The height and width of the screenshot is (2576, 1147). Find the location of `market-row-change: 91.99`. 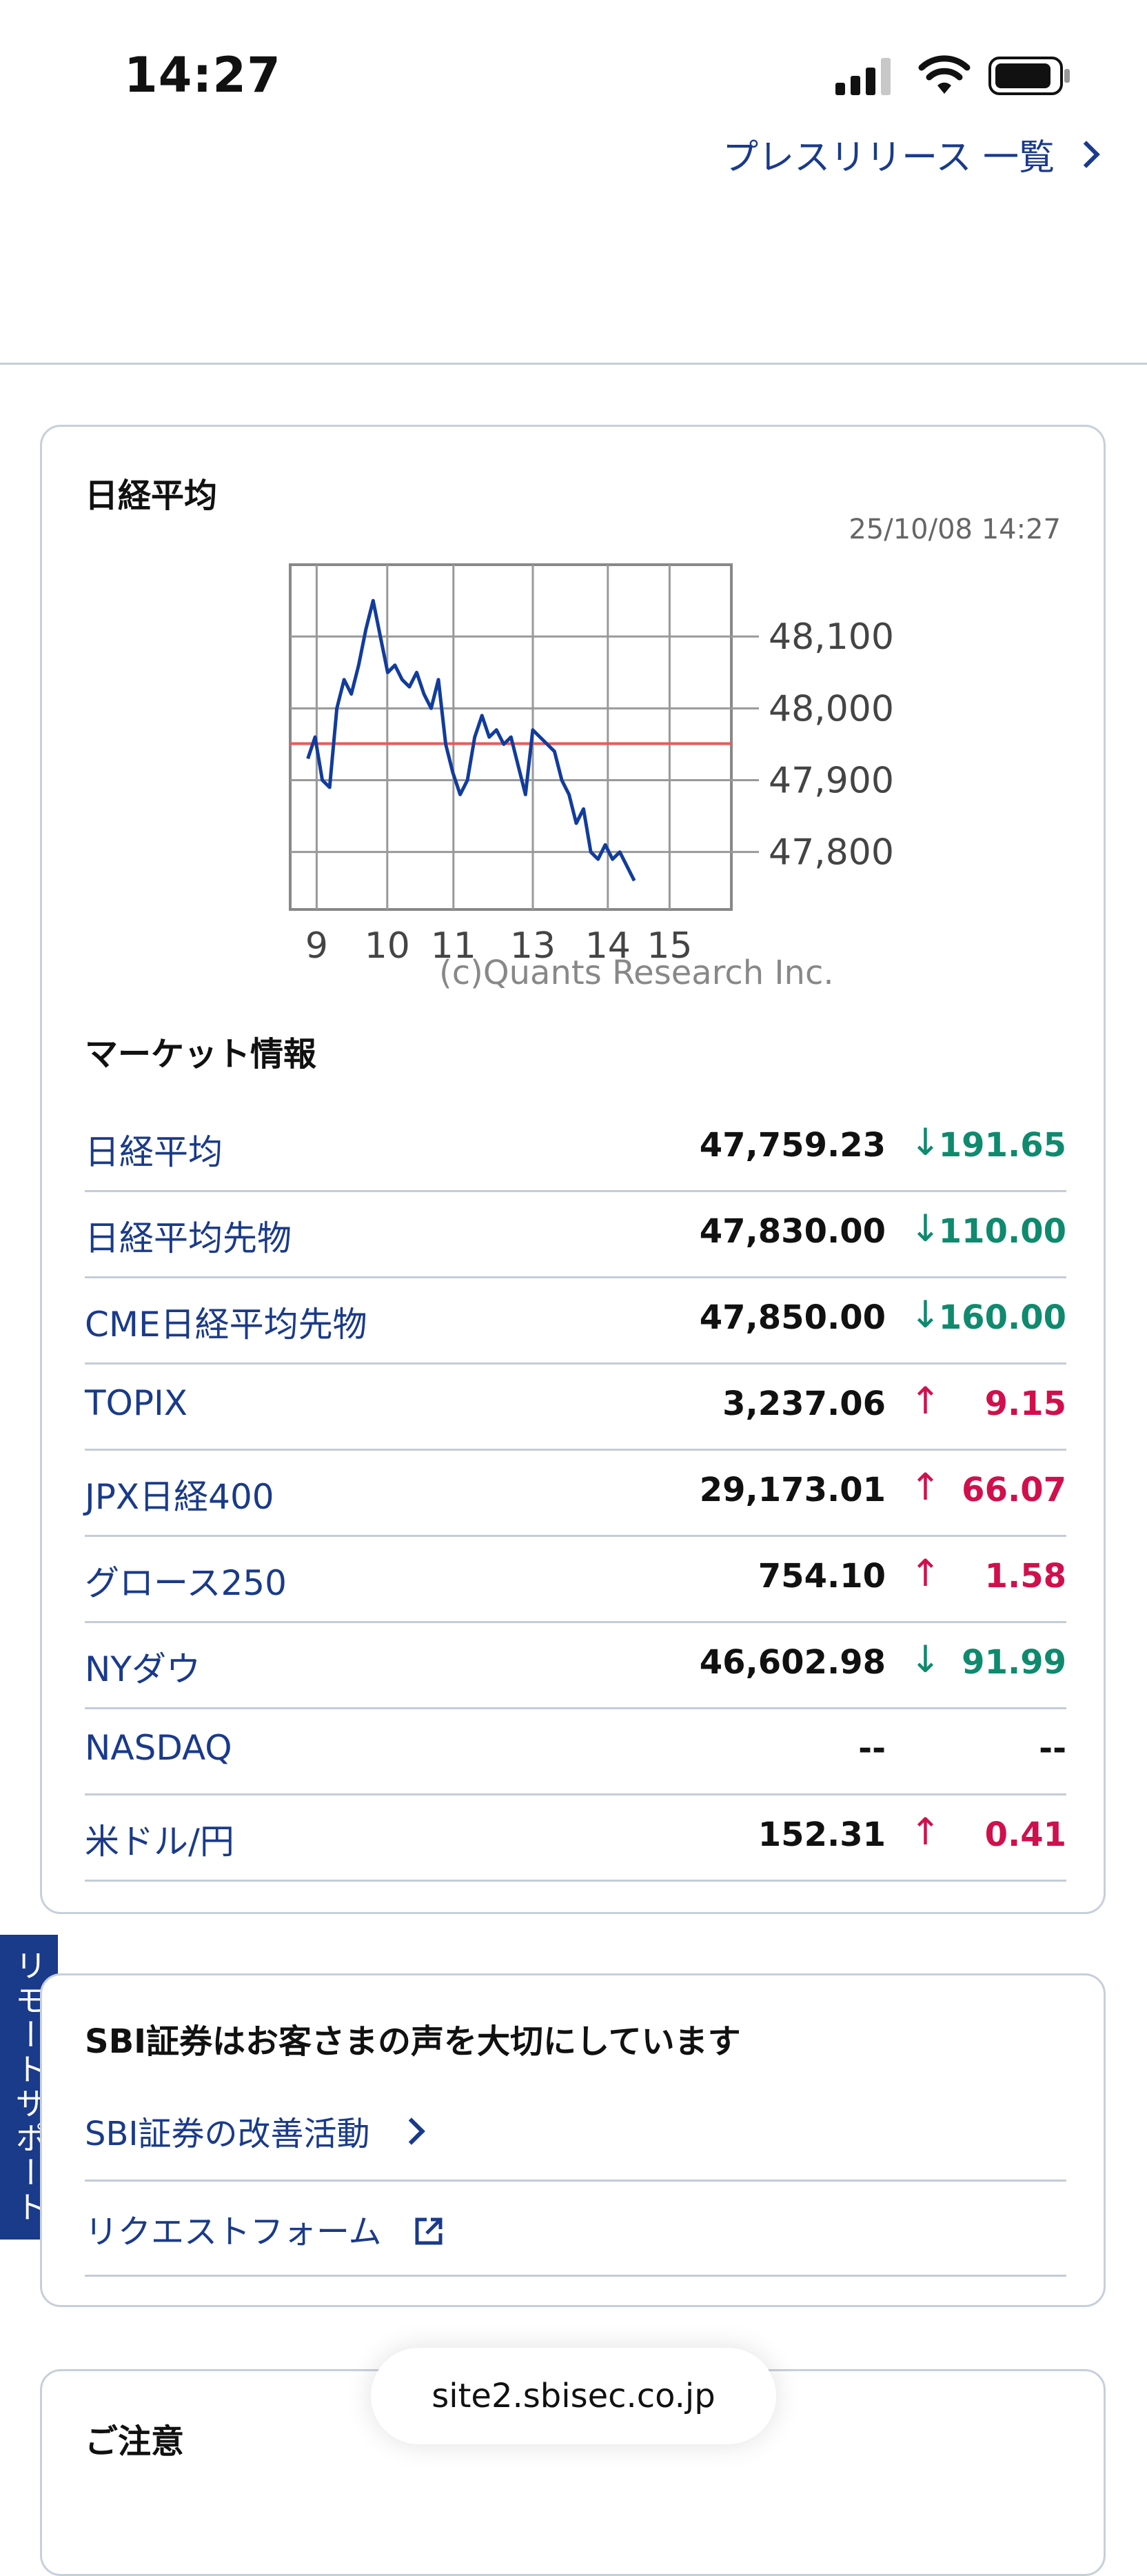

market-row-change: 91.99 is located at coordinates (1014, 1662).